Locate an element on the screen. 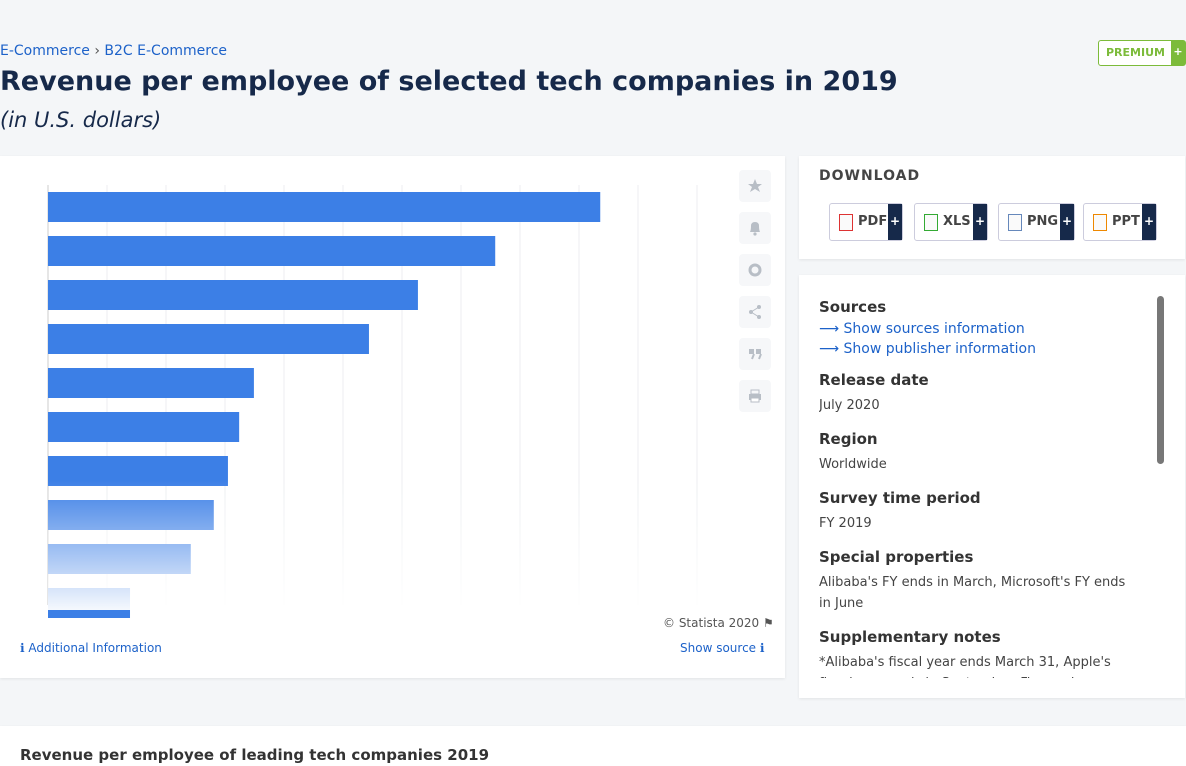  share-button is located at coordinates (755, 312).